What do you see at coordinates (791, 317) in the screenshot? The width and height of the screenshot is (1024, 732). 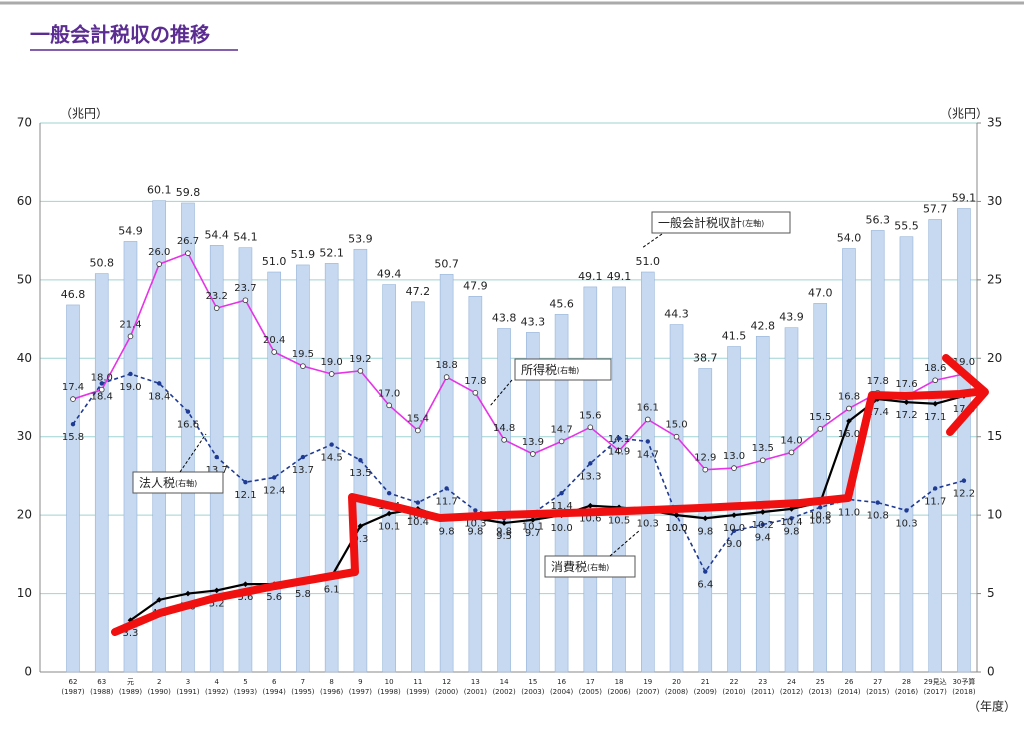 I see `bar-value-label: 43.9` at bounding box center [791, 317].